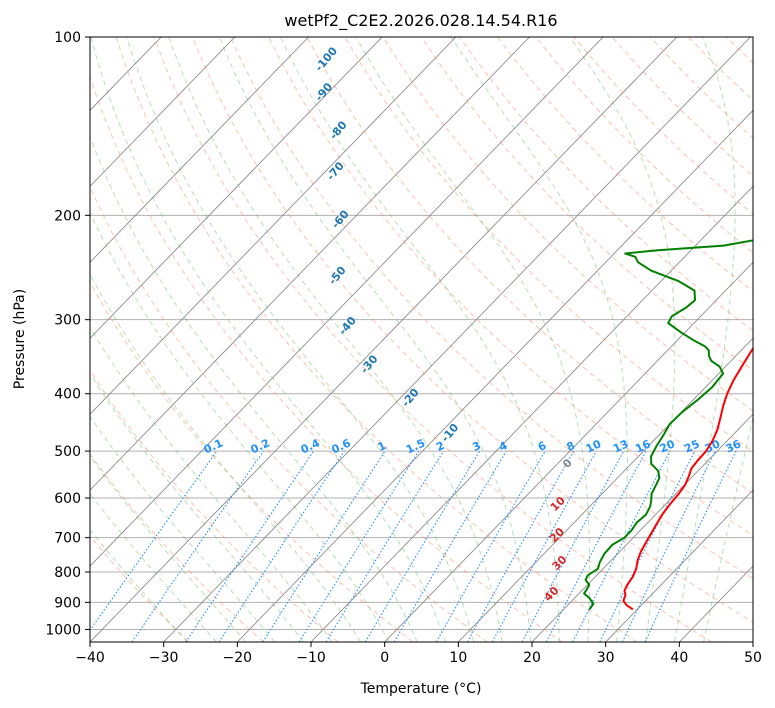 This screenshot has width=775, height=708. What do you see at coordinates (238, 658) in the screenshot?
I see `x-tick-label: −20` at bounding box center [238, 658].